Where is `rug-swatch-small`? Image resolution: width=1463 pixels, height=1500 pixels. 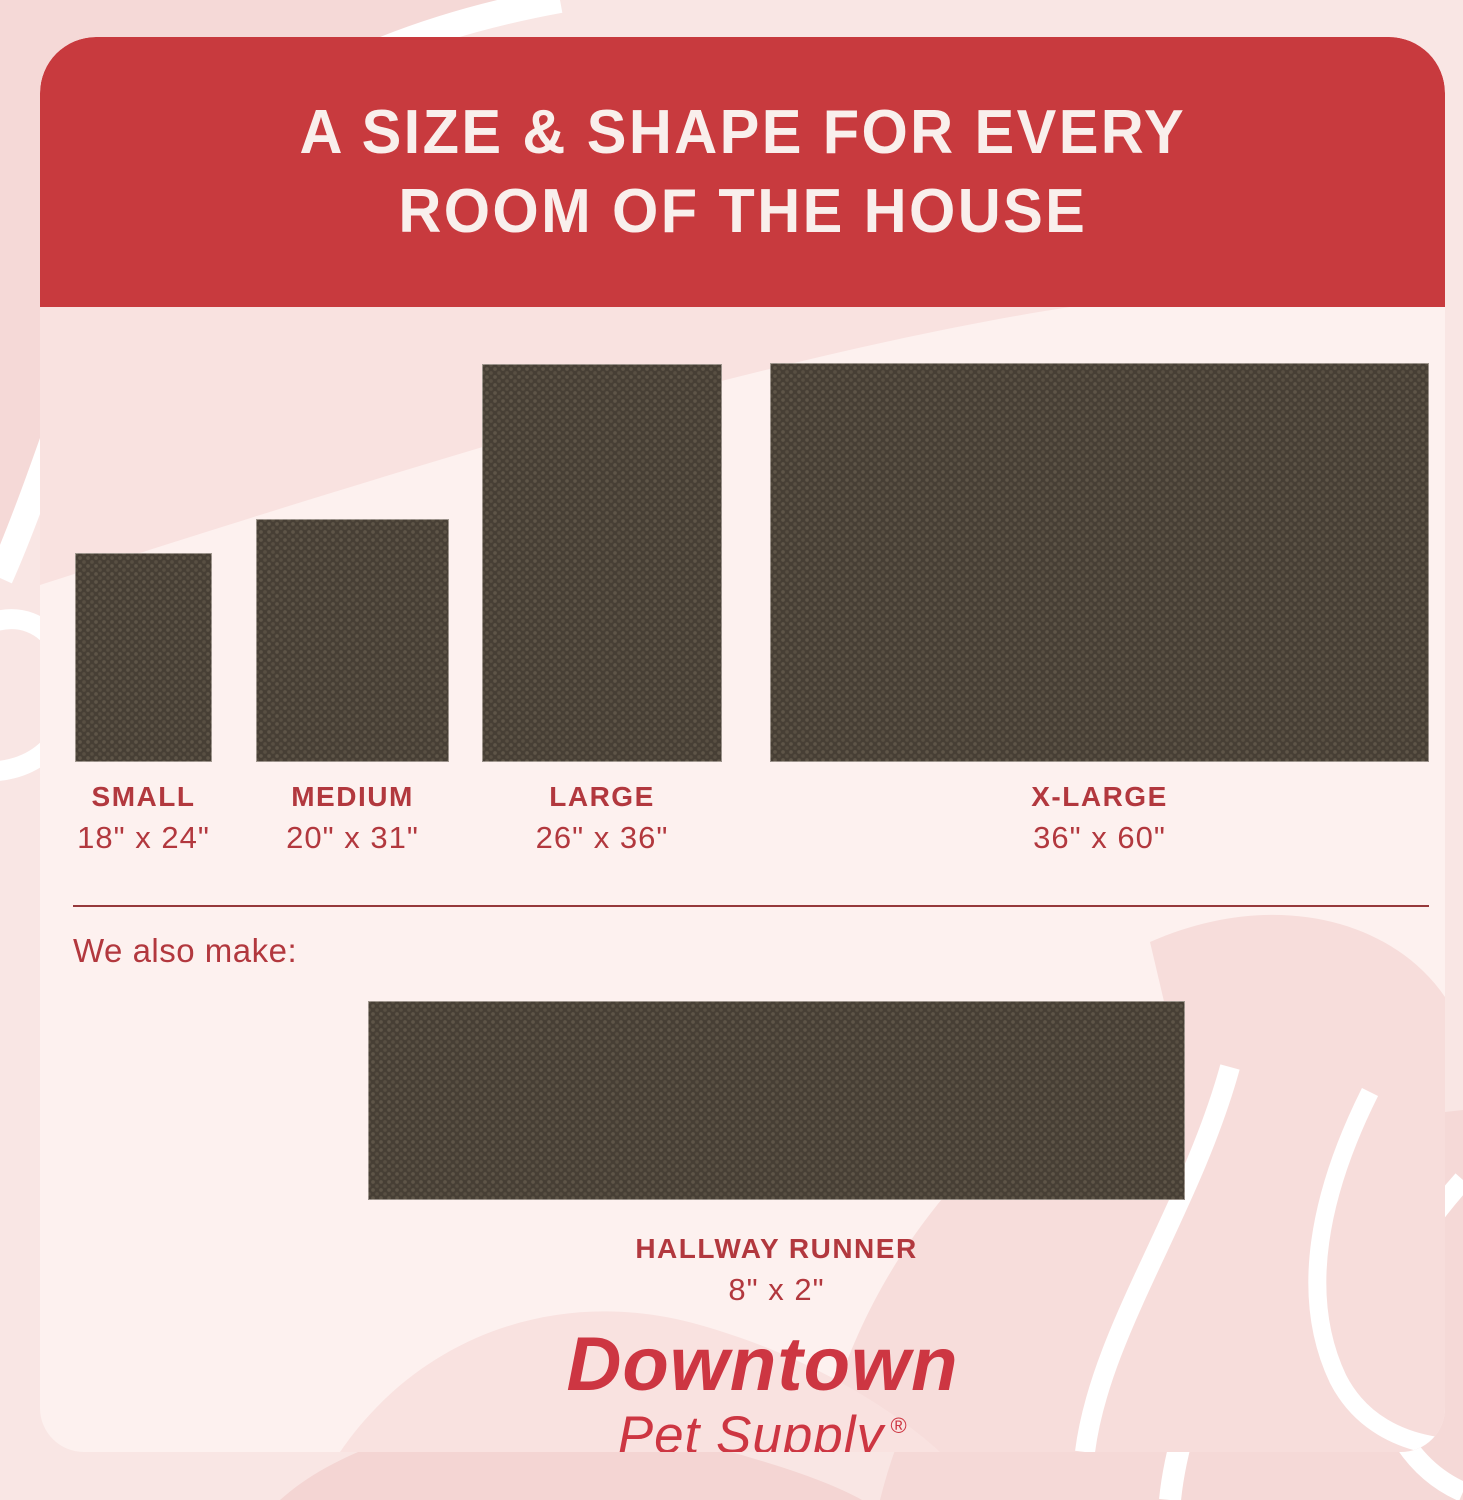
rug-swatch-small is located at coordinates (143, 657).